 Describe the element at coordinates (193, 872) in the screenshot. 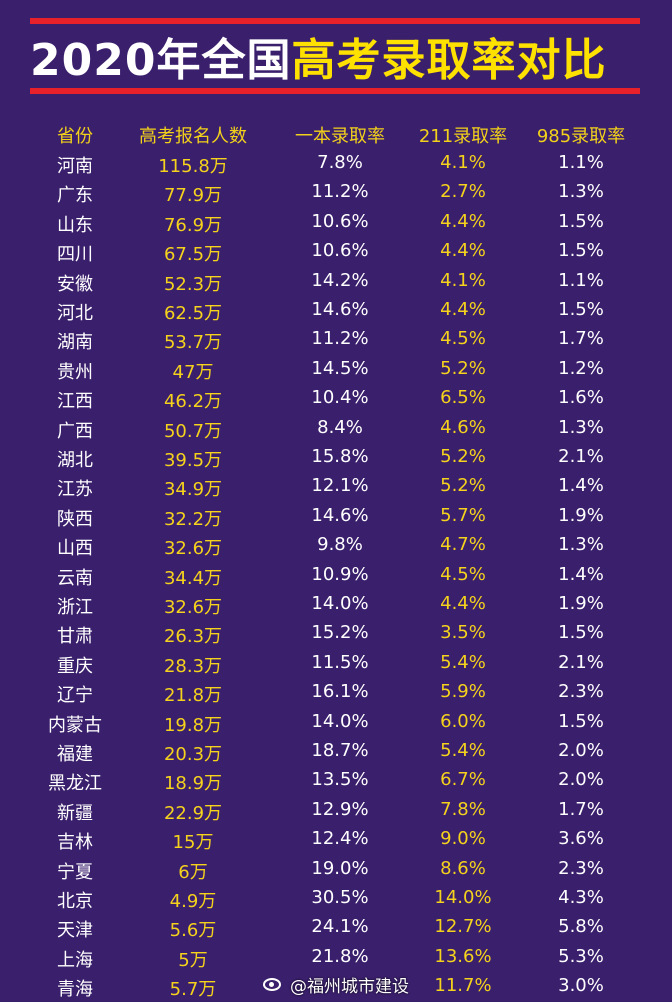

I see `cell-applicants: 6万` at that location.